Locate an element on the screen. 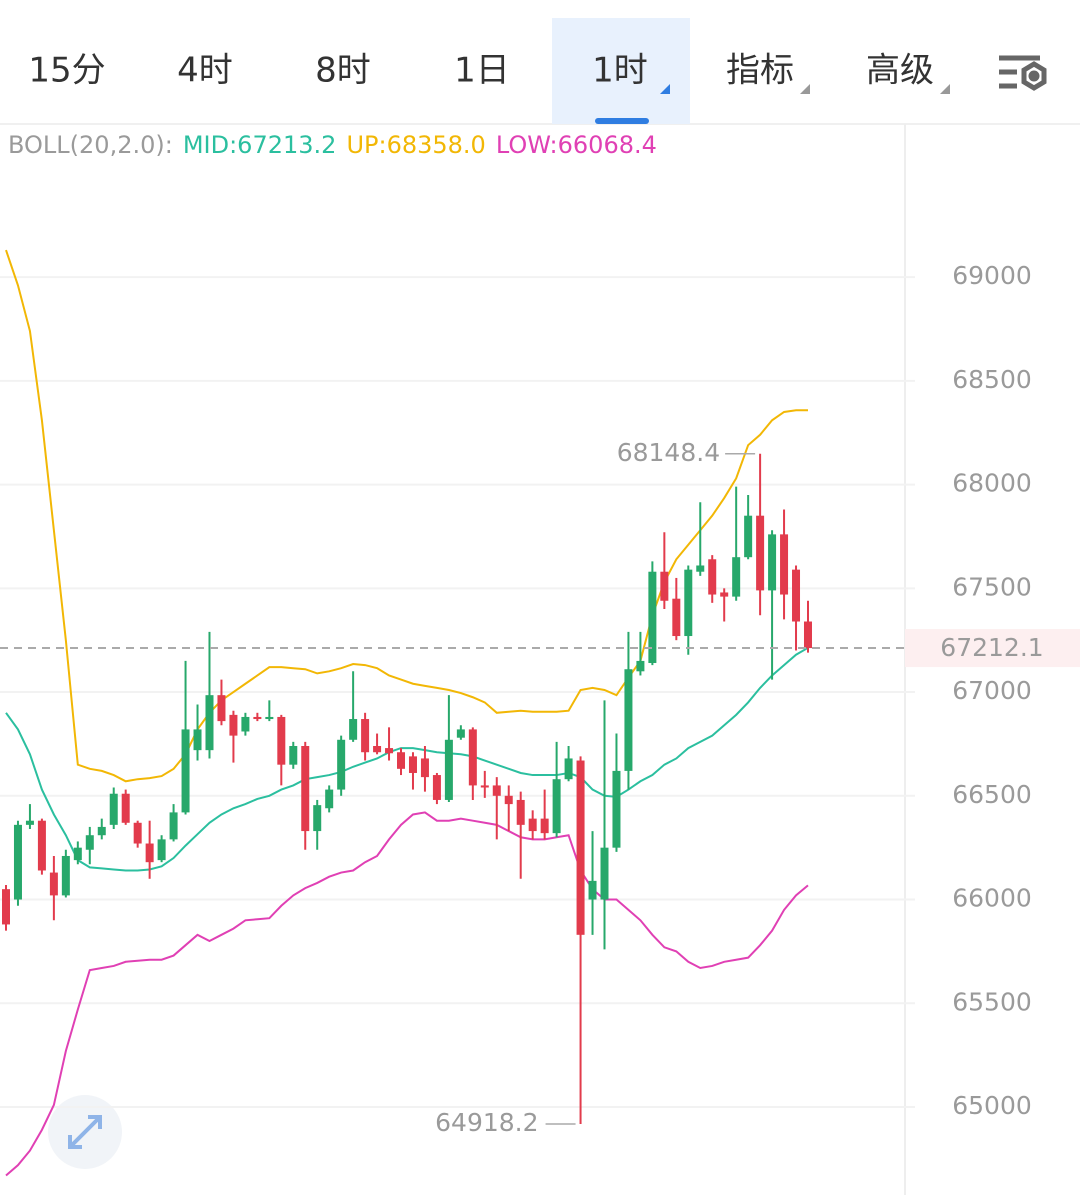  indicator-label: BOLL(20,2.0): is located at coordinates (90, 145).